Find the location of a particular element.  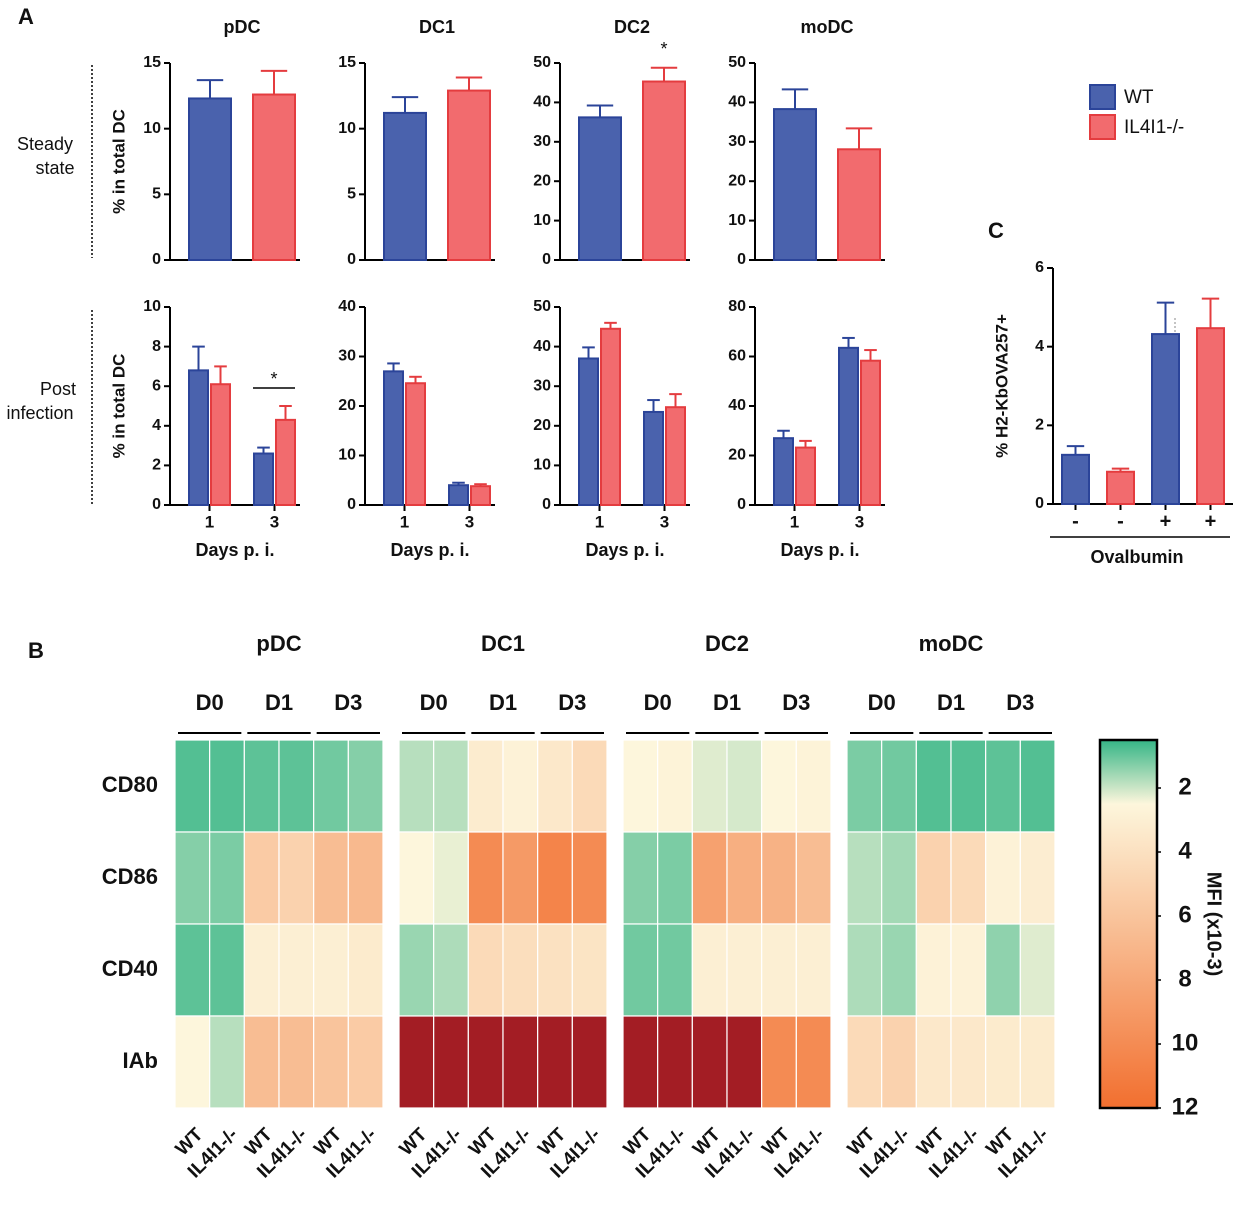

x-tick-label: - is located at coordinates (1120, 521).